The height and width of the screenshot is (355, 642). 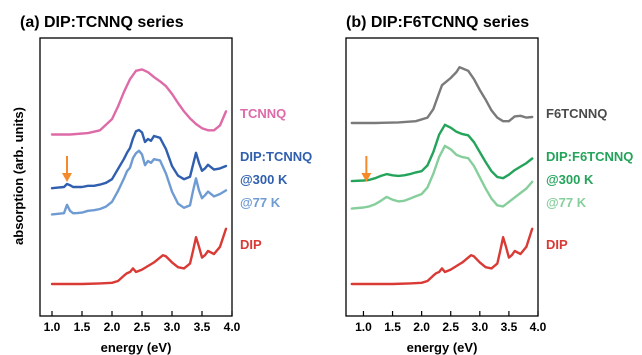 I want to click on panel-b-x-ticks: 1.0 1.5 2.0 2.5 3.0 3.5 4.0, so click(x=451, y=322).